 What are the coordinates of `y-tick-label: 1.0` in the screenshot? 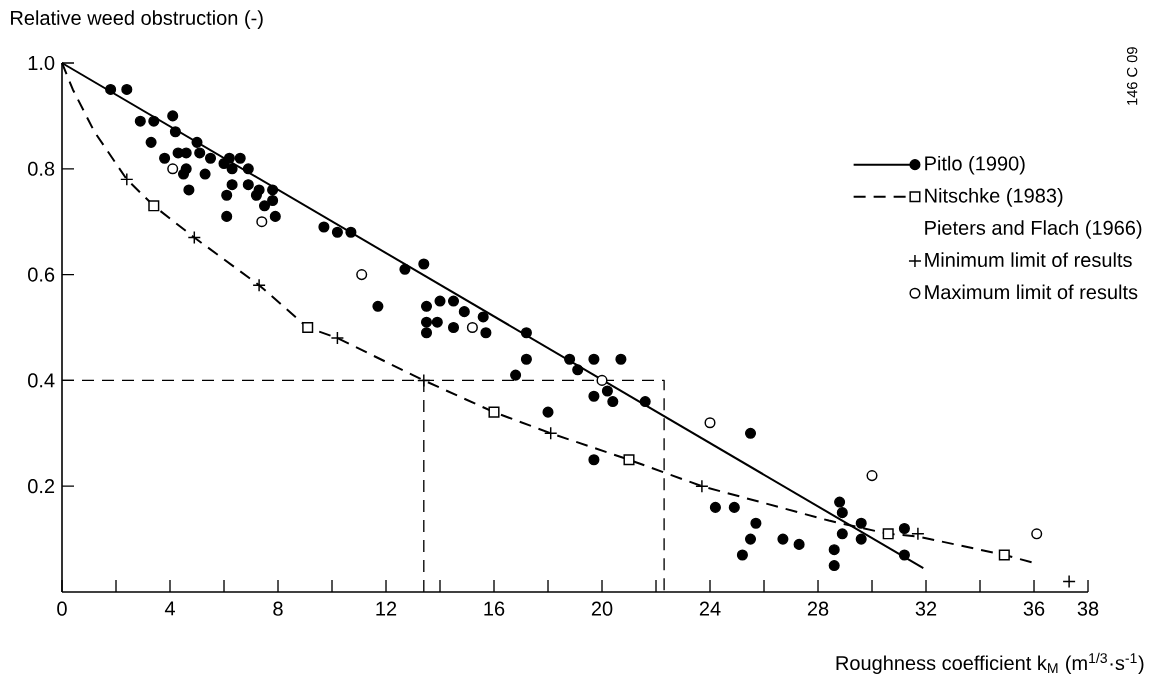 It's located at (41, 63).